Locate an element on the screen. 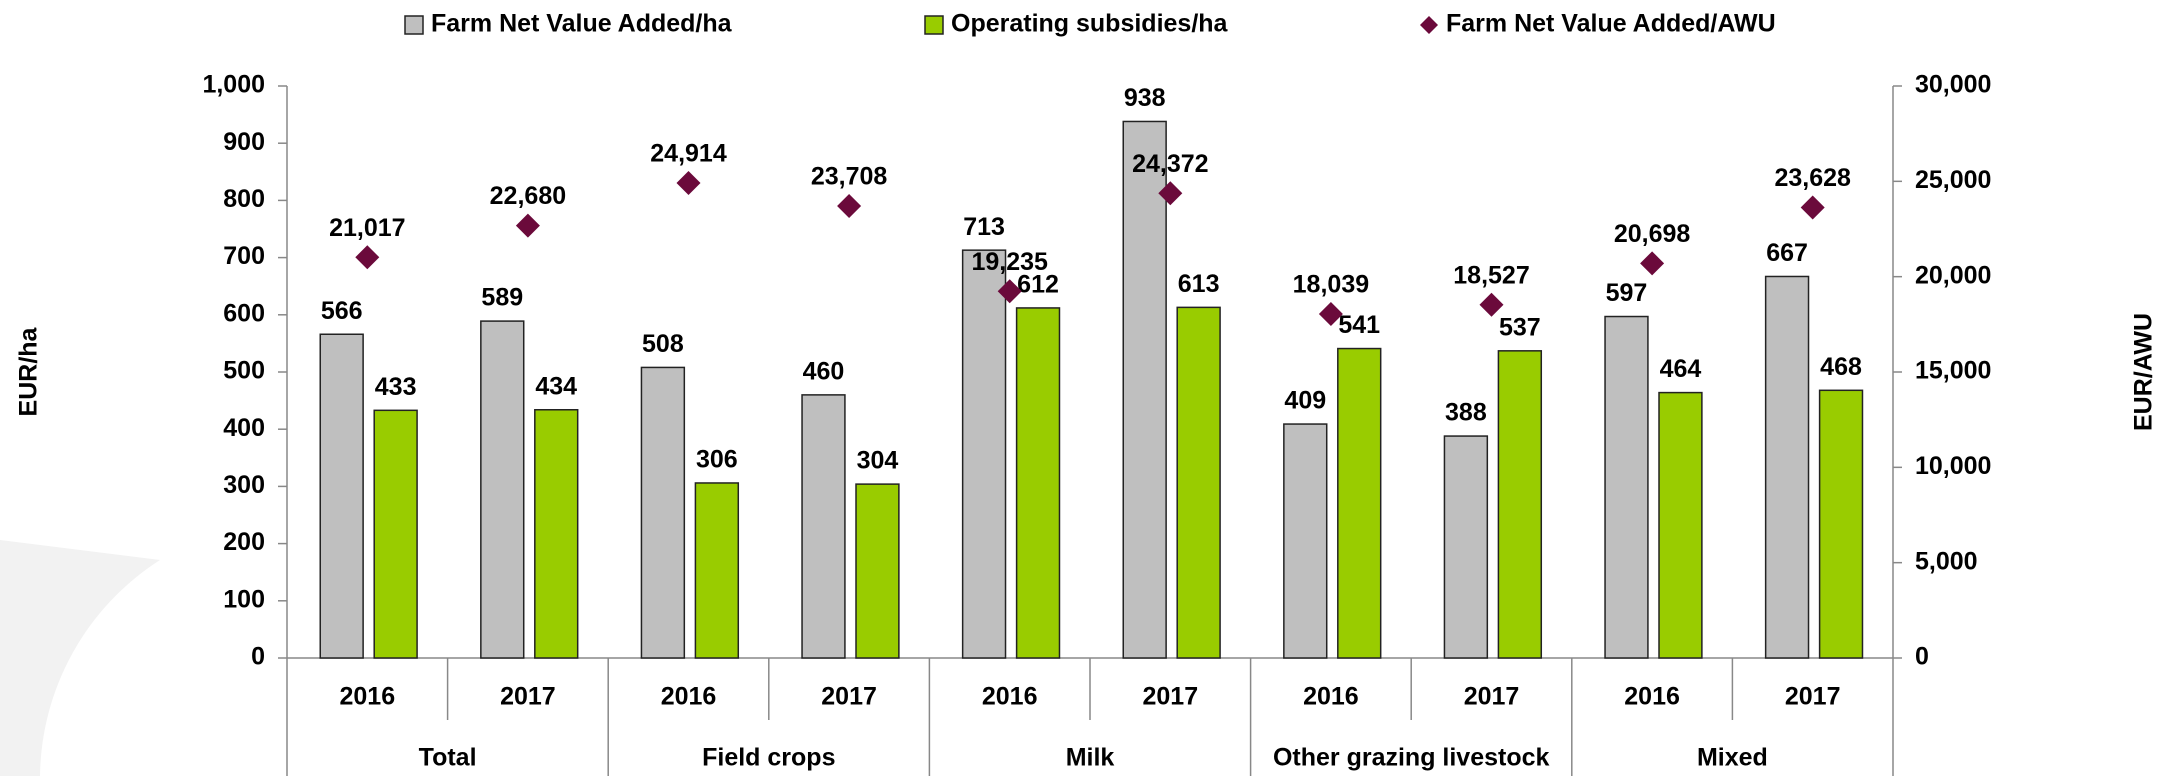  group-label: Milk is located at coordinates (1090, 758).